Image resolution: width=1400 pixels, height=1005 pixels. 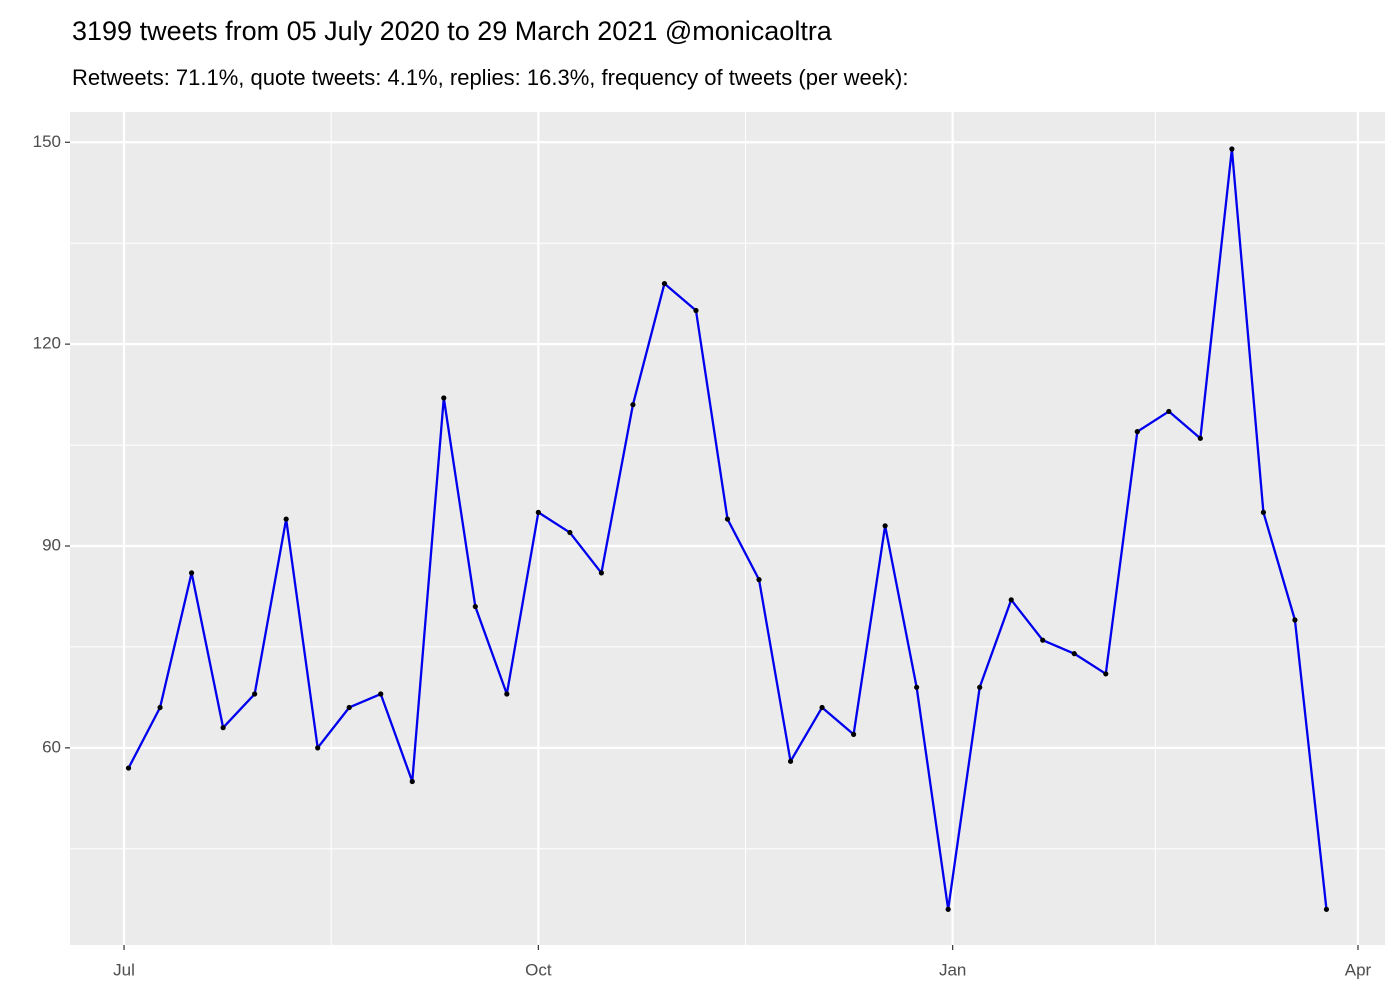 What do you see at coordinates (47, 141) in the screenshot?
I see `y-tick-label: 150` at bounding box center [47, 141].